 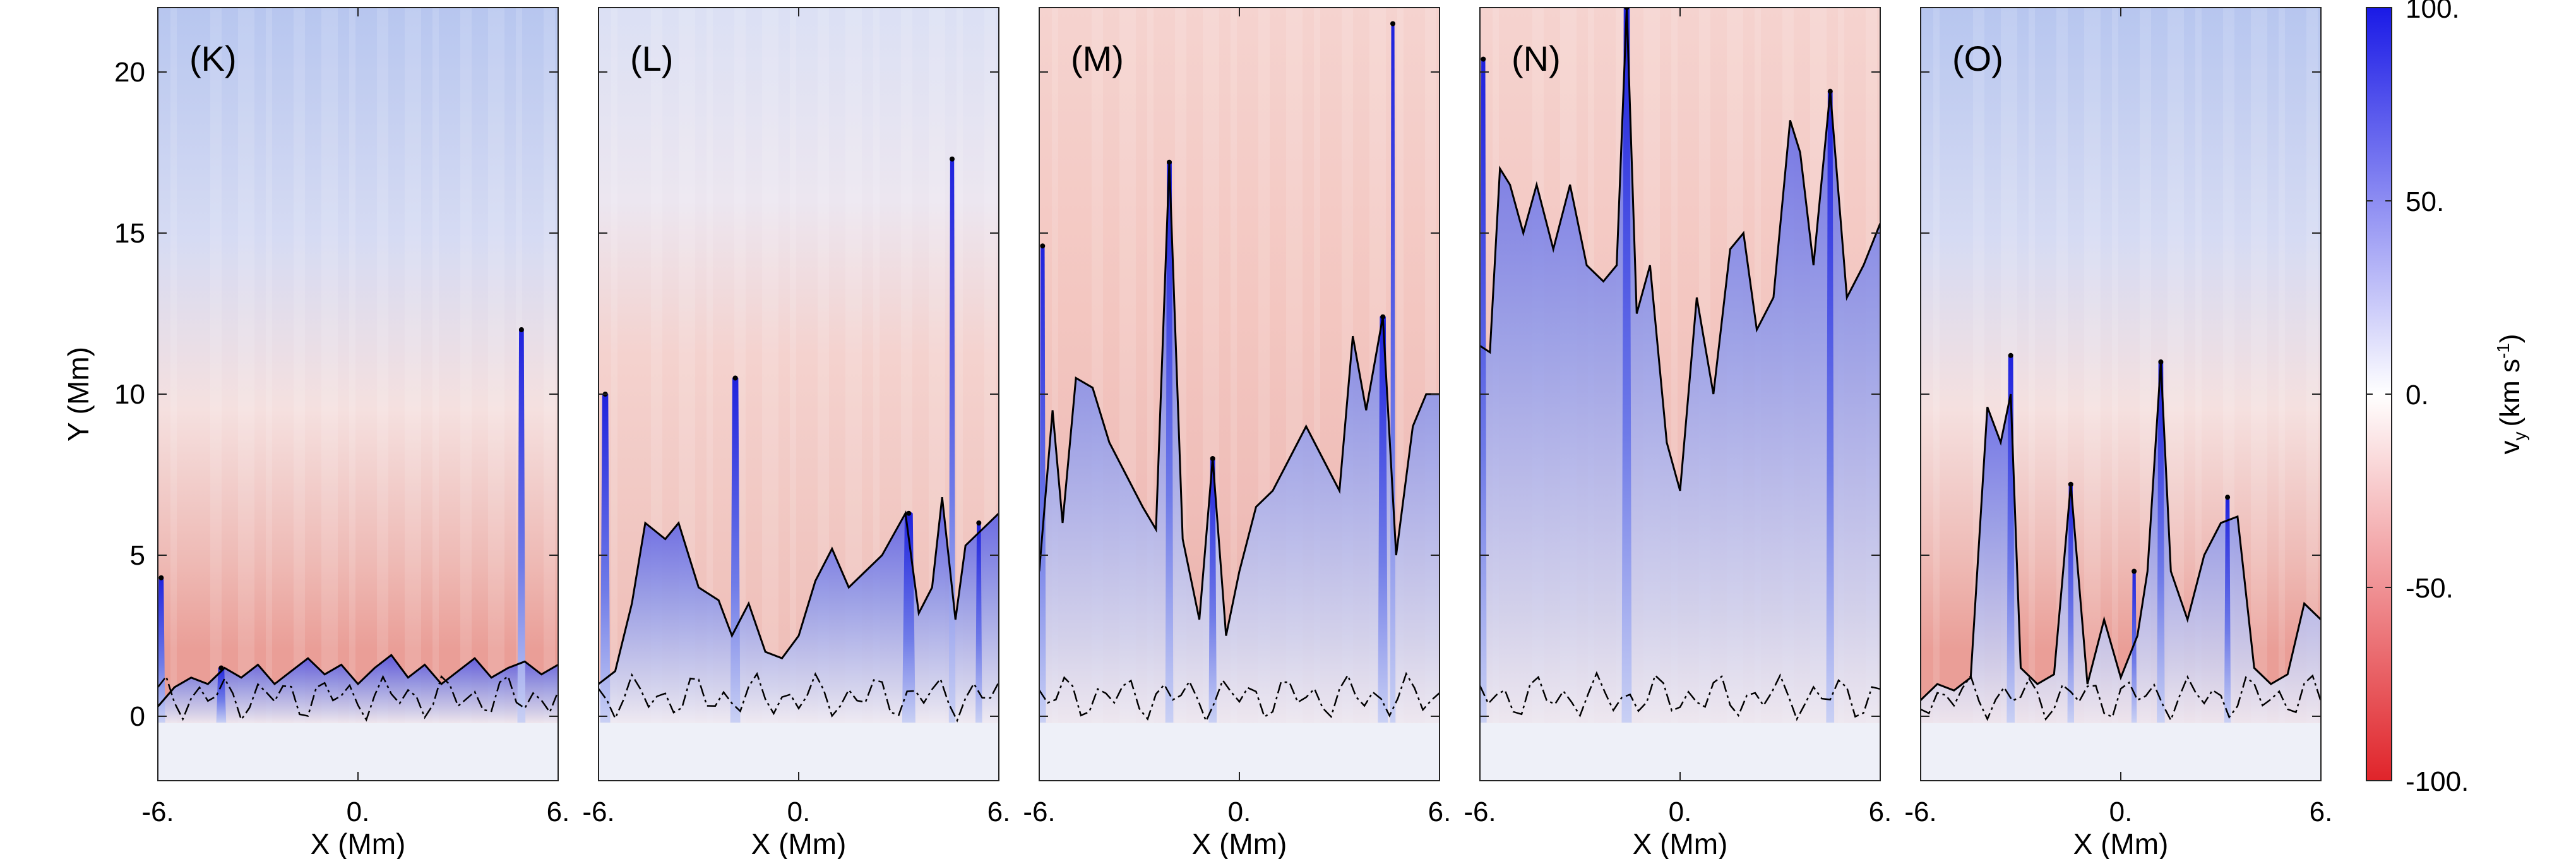 I want to click on colorbar-label: vy (km s-1), so click(x=2511, y=393).